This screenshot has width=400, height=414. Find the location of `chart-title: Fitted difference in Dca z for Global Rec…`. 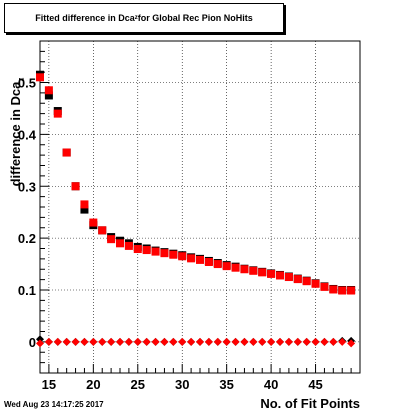

chart-title: Fitted difference in Dca z for Global Rec… is located at coordinates (144, 18).